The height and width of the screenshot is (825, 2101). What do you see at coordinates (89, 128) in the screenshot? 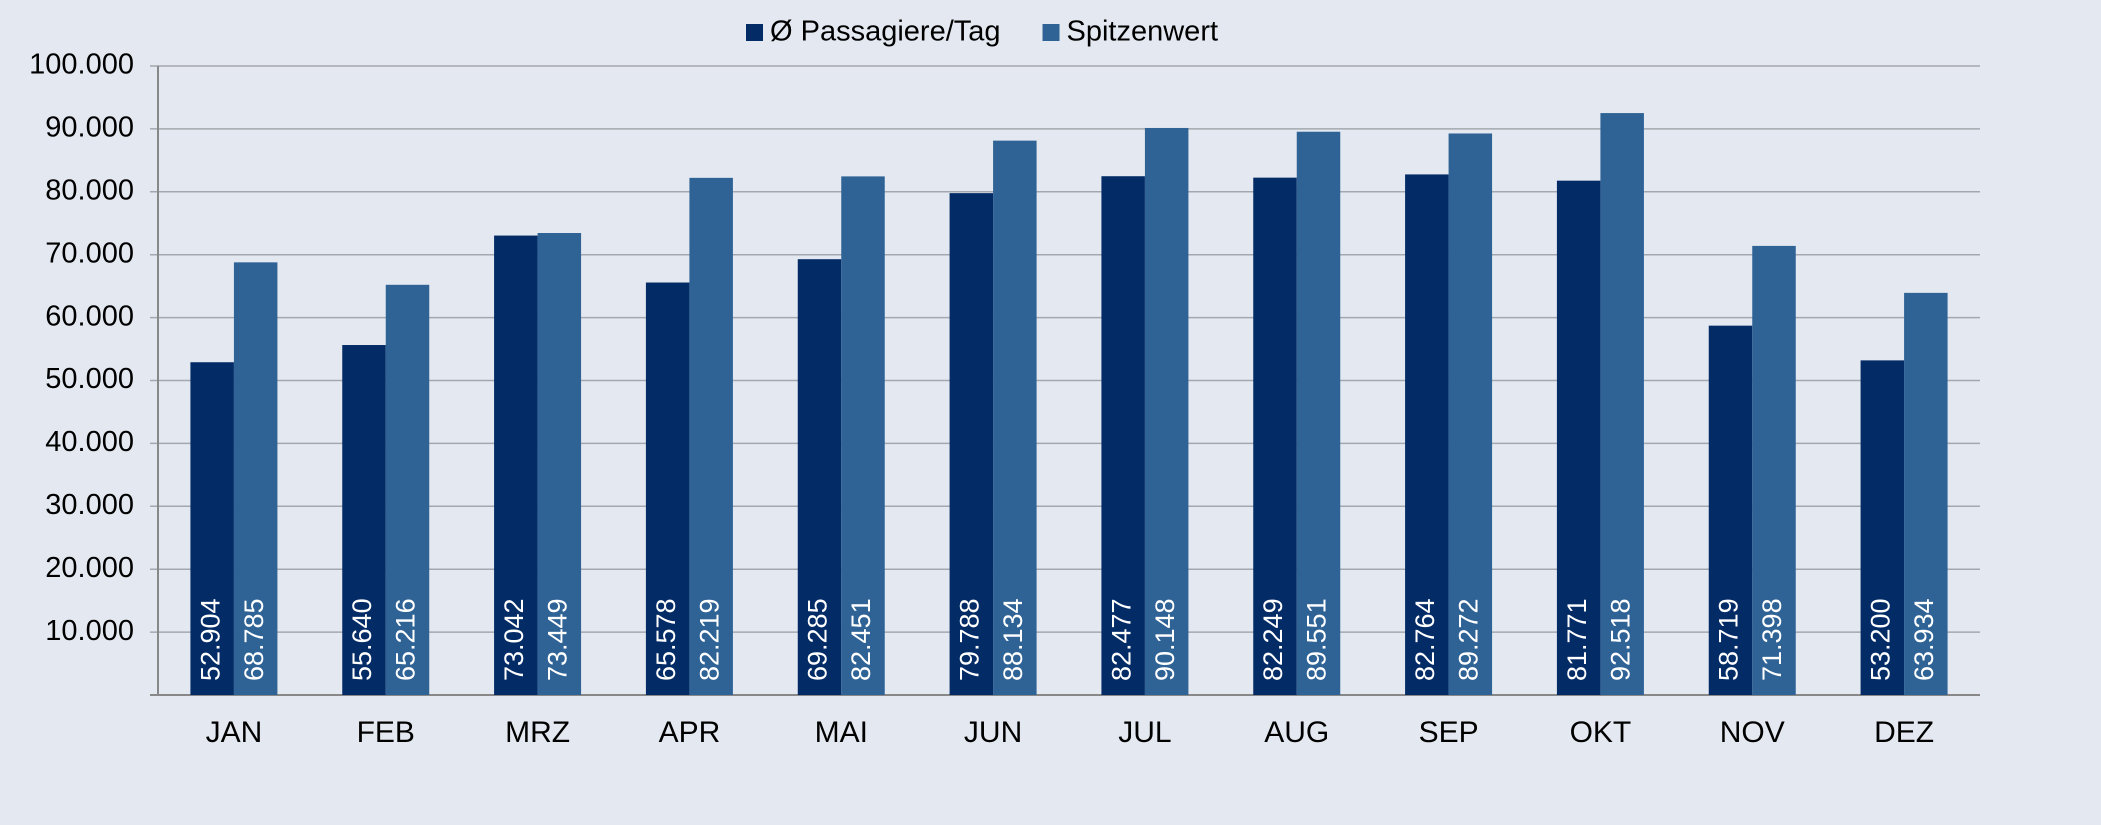
I see `y-tick-label: 90.000` at bounding box center [89, 128].